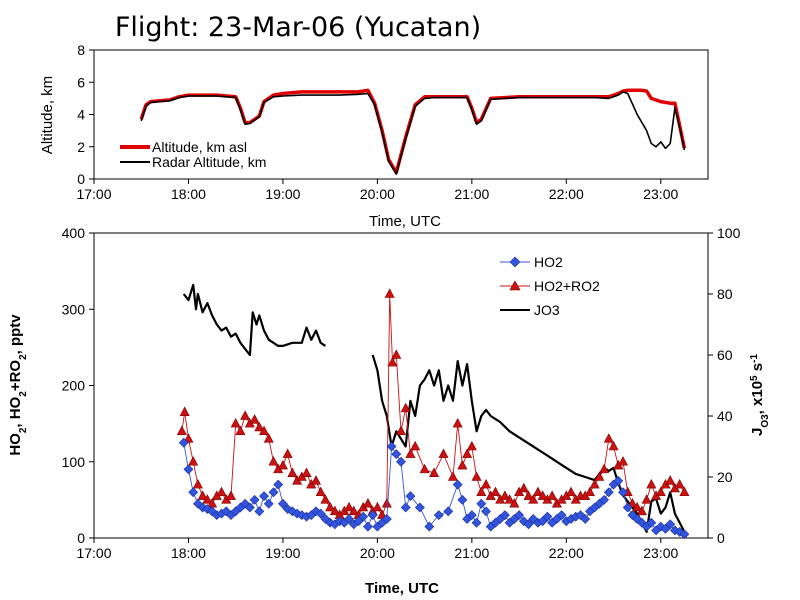 This screenshot has height=600, width=800. I want to click on legend-label-altitude: Altitude, km asl, so click(199, 147).